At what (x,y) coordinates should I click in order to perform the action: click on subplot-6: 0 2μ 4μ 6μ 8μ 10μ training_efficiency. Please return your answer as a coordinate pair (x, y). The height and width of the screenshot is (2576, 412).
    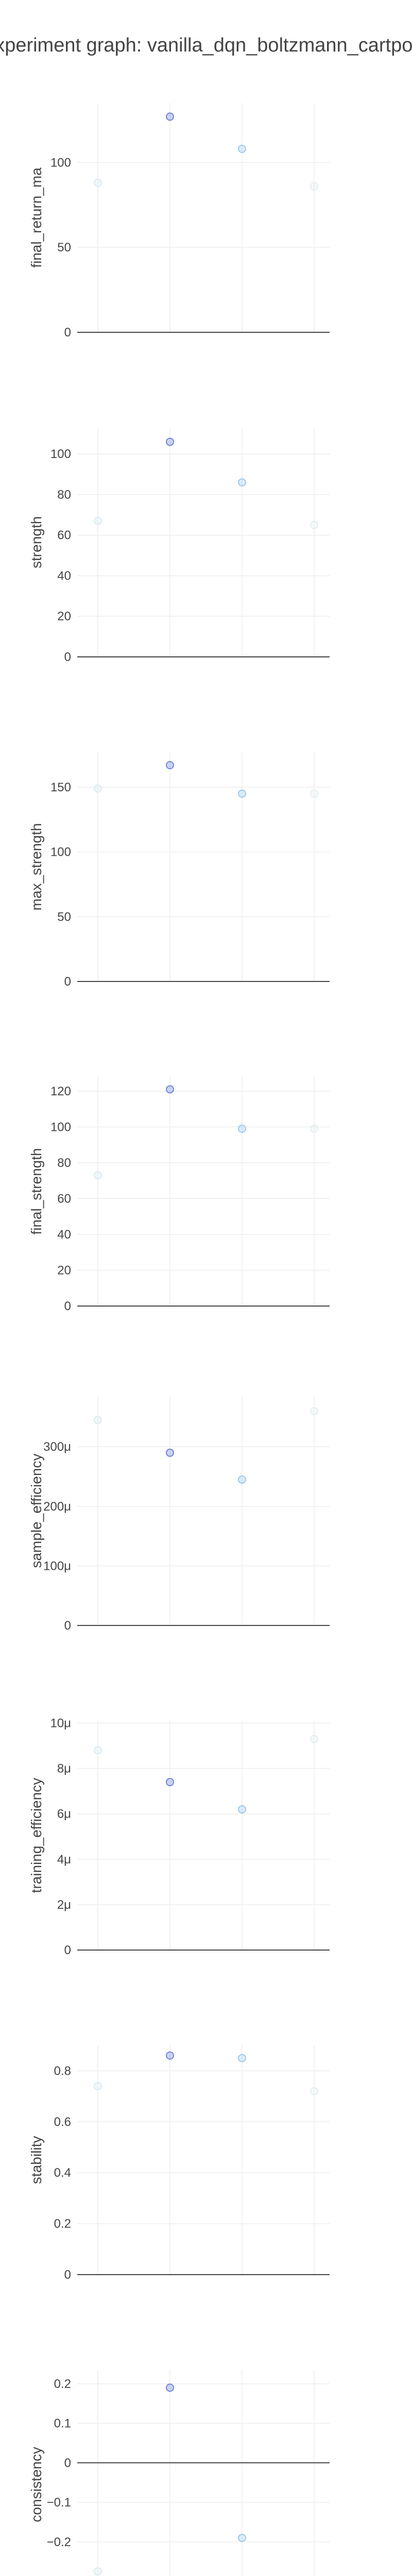
    Looking at the image, I should click on (179, 1836).